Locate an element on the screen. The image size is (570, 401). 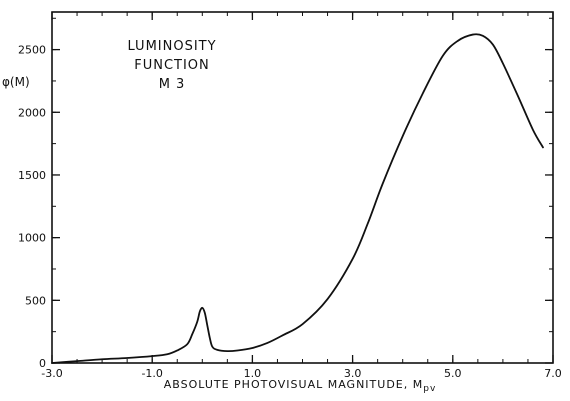
x-tick-label: 3.0 is located at coordinates (353, 373).